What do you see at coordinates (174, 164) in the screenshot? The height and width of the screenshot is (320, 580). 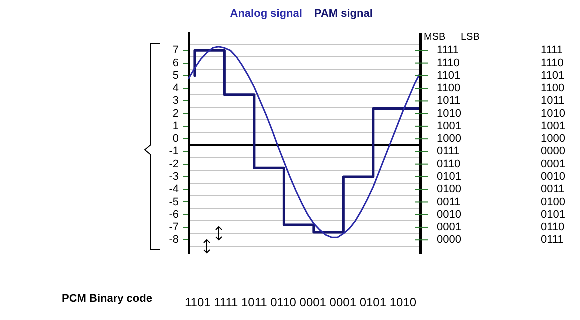 I see `y-tick-label: -2` at bounding box center [174, 164].